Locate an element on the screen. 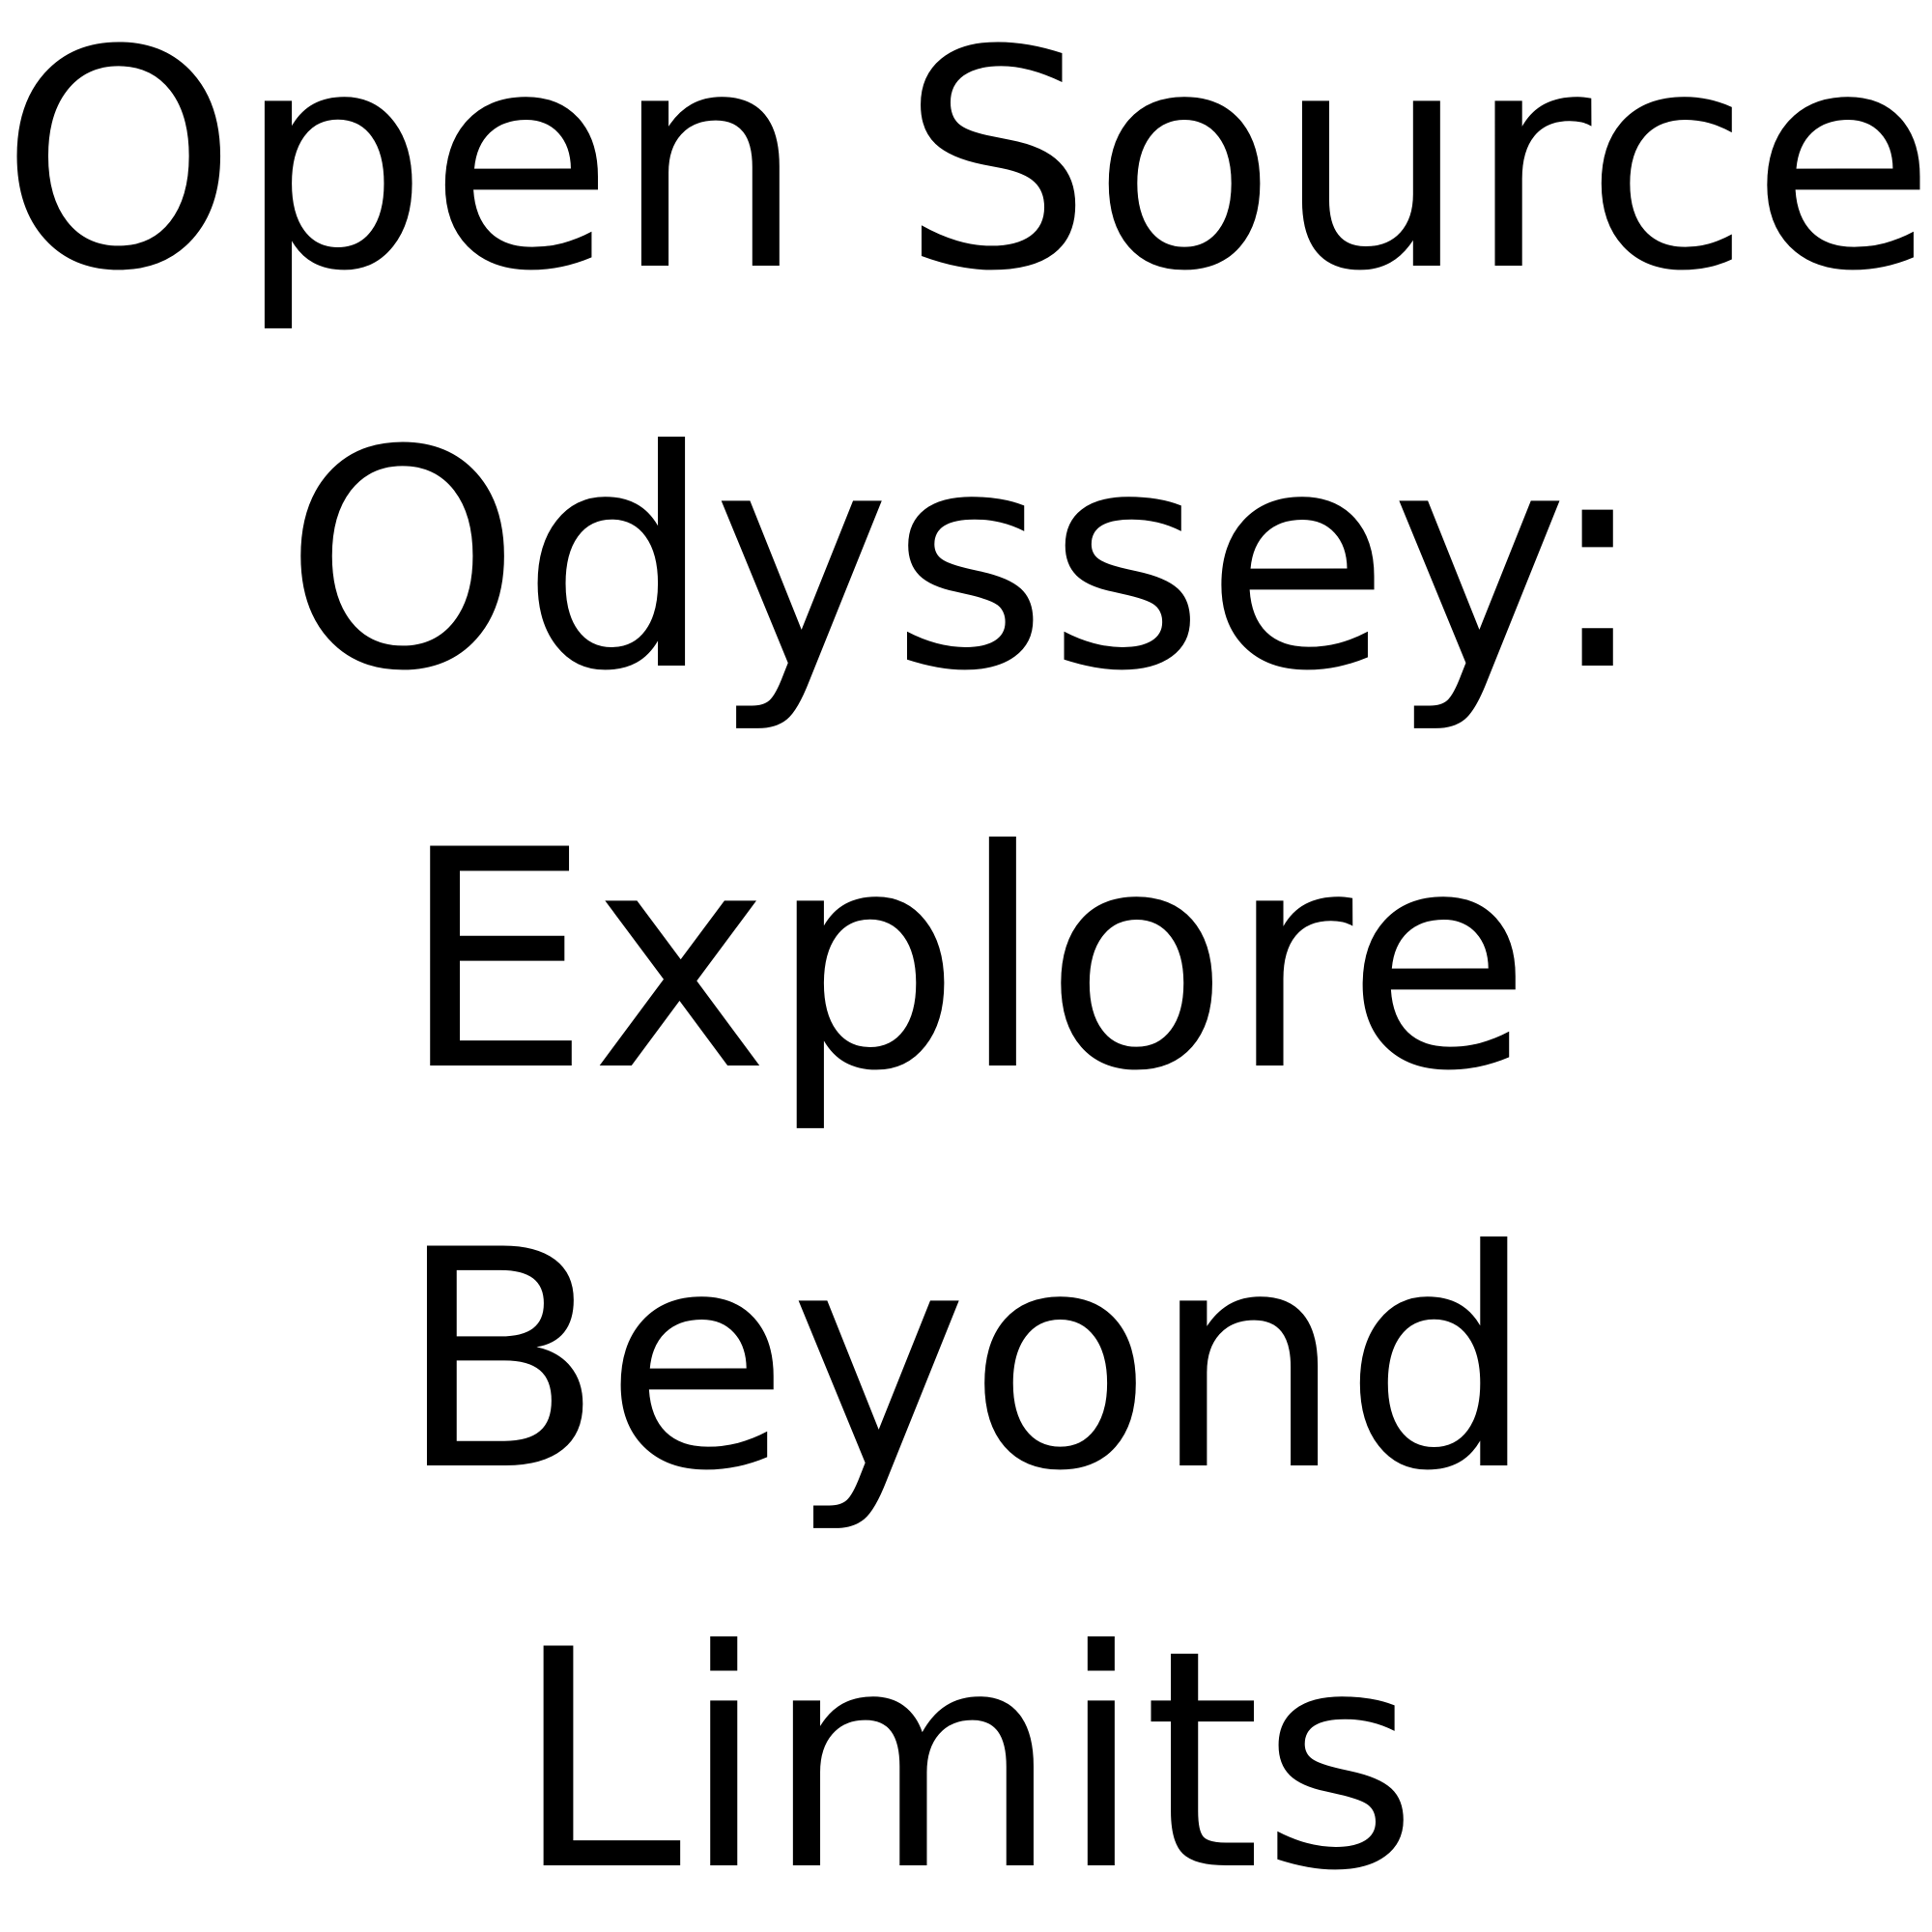 The width and height of the screenshot is (1932, 1932). title-line-4: Beyond is located at coordinates (966, 1361).